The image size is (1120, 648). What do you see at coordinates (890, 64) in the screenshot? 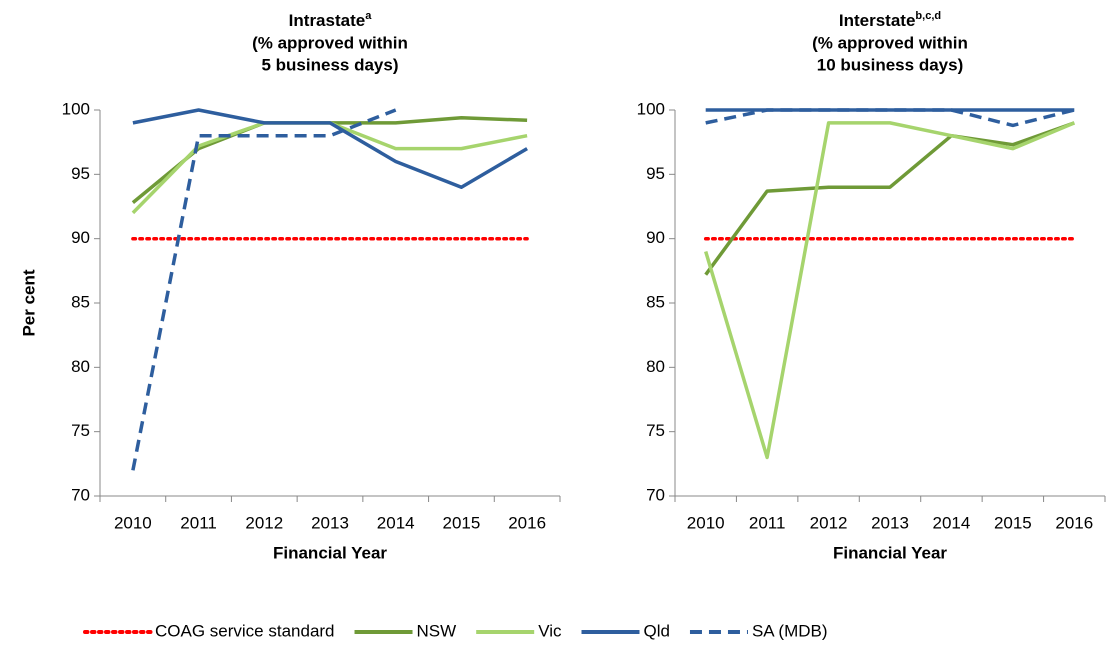
I see `chart-subtitle: 10 business days)` at bounding box center [890, 64].